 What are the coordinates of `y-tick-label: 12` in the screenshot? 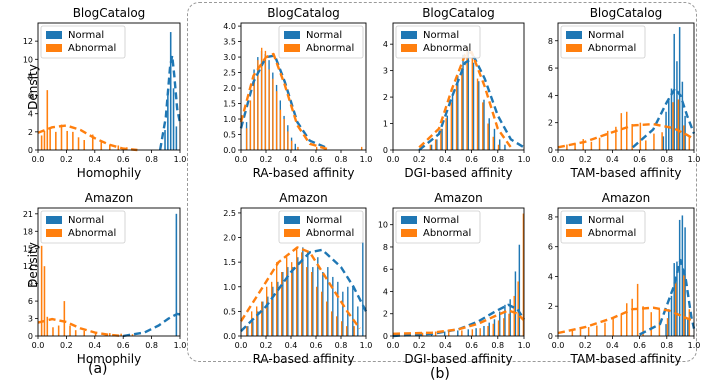 It's located at (28, 266).